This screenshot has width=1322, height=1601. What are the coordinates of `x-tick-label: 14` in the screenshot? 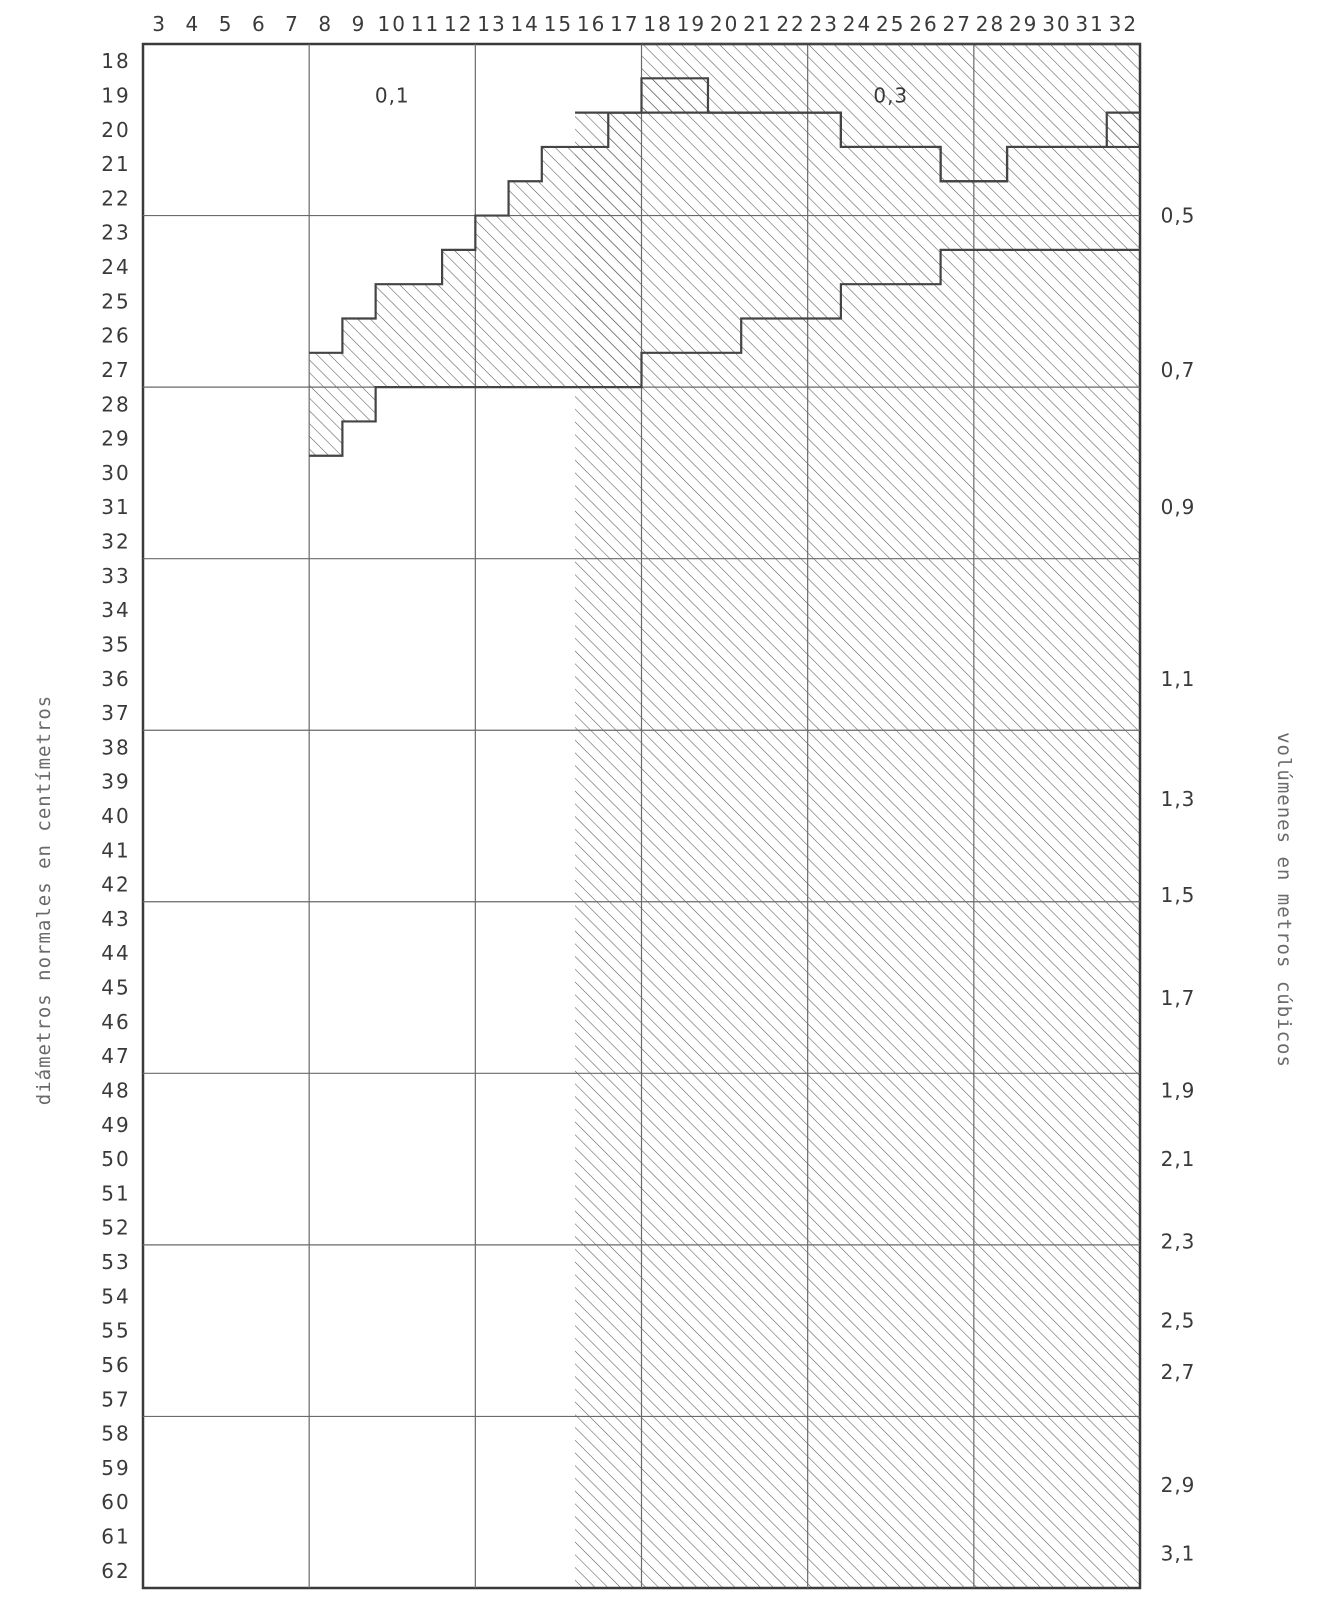 It's located at (524, 24).